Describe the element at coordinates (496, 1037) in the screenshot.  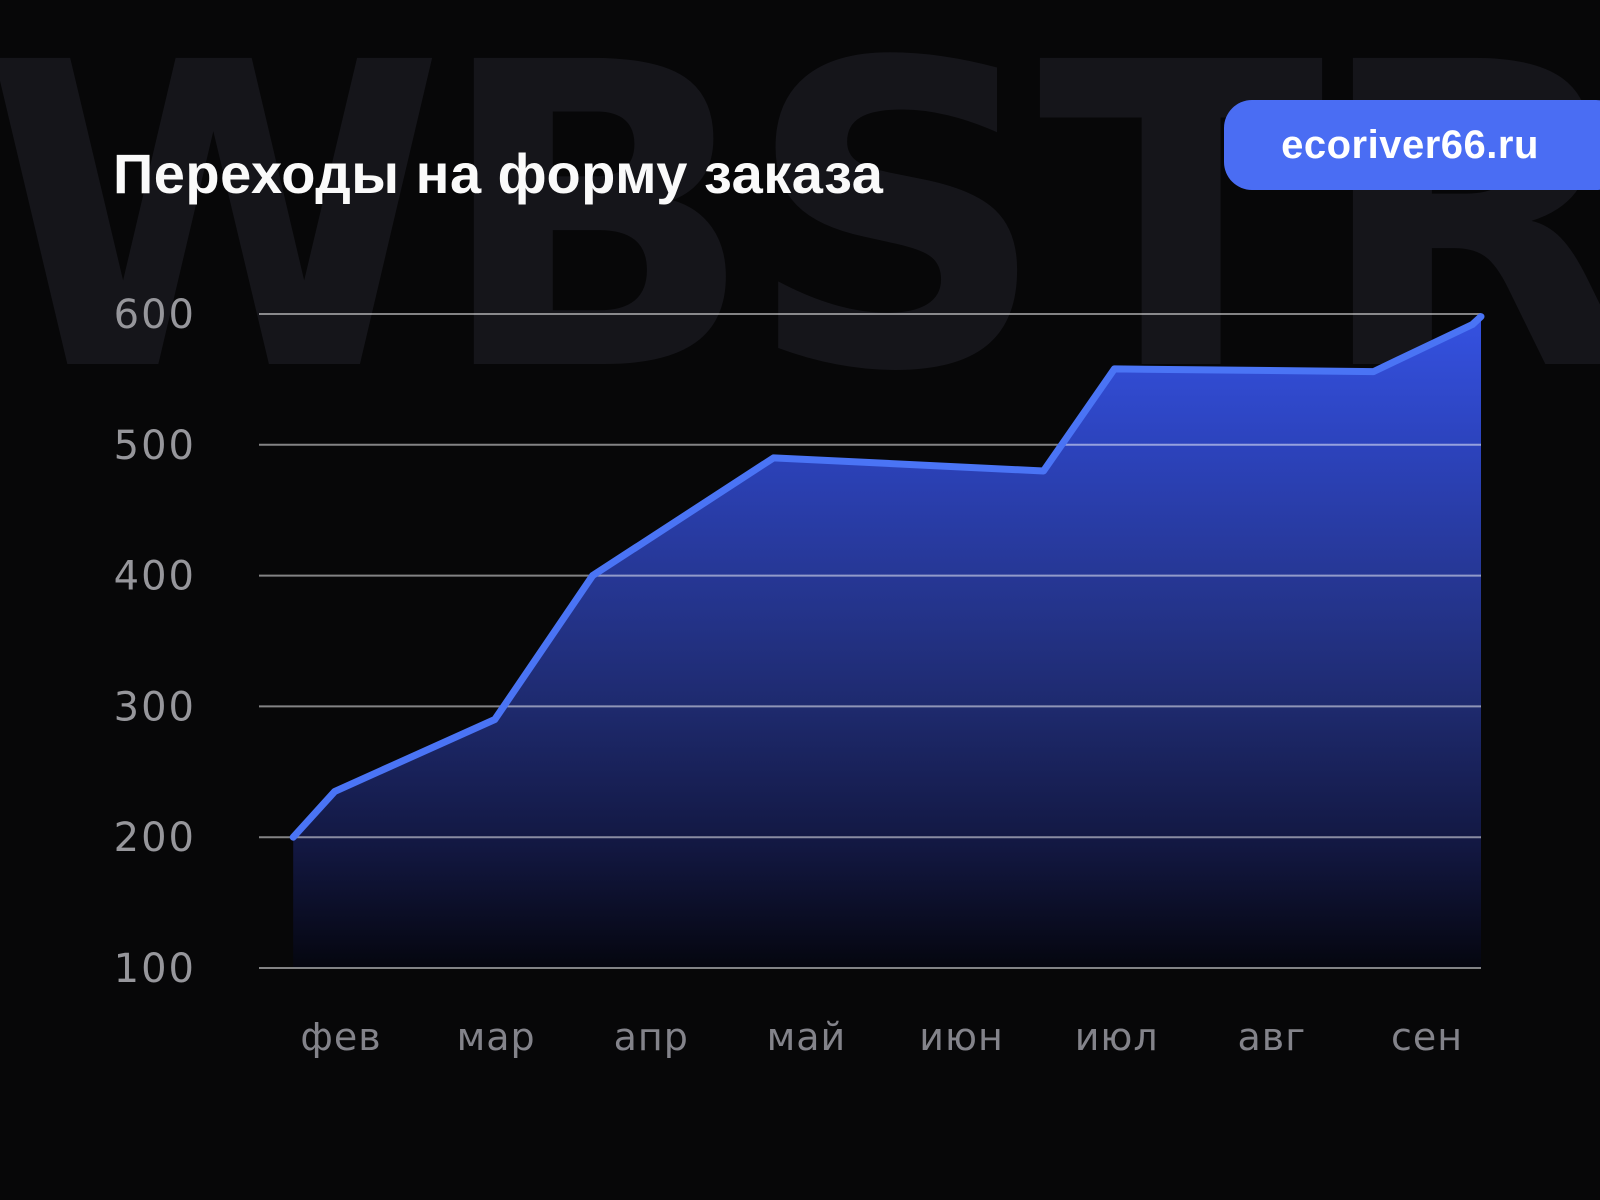
I see `x-axis-label: мар` at that location.